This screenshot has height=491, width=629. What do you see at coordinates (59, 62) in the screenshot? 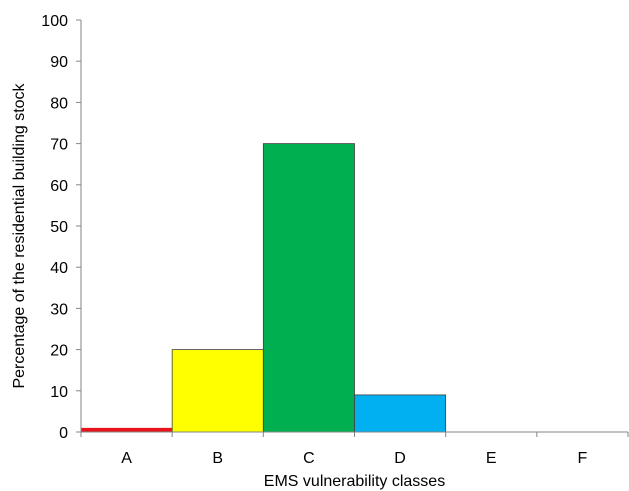
I see `y-tick-label: 90` at bounding box center [59, 62].